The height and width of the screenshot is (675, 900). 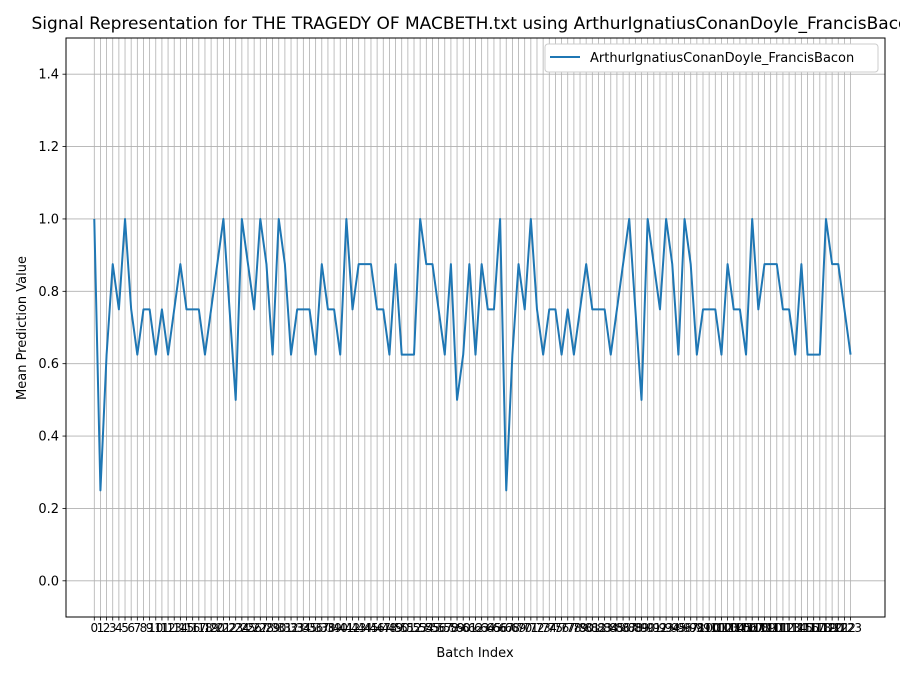 I want to click on x-tick-label: 97, so click(x=690, y=628).